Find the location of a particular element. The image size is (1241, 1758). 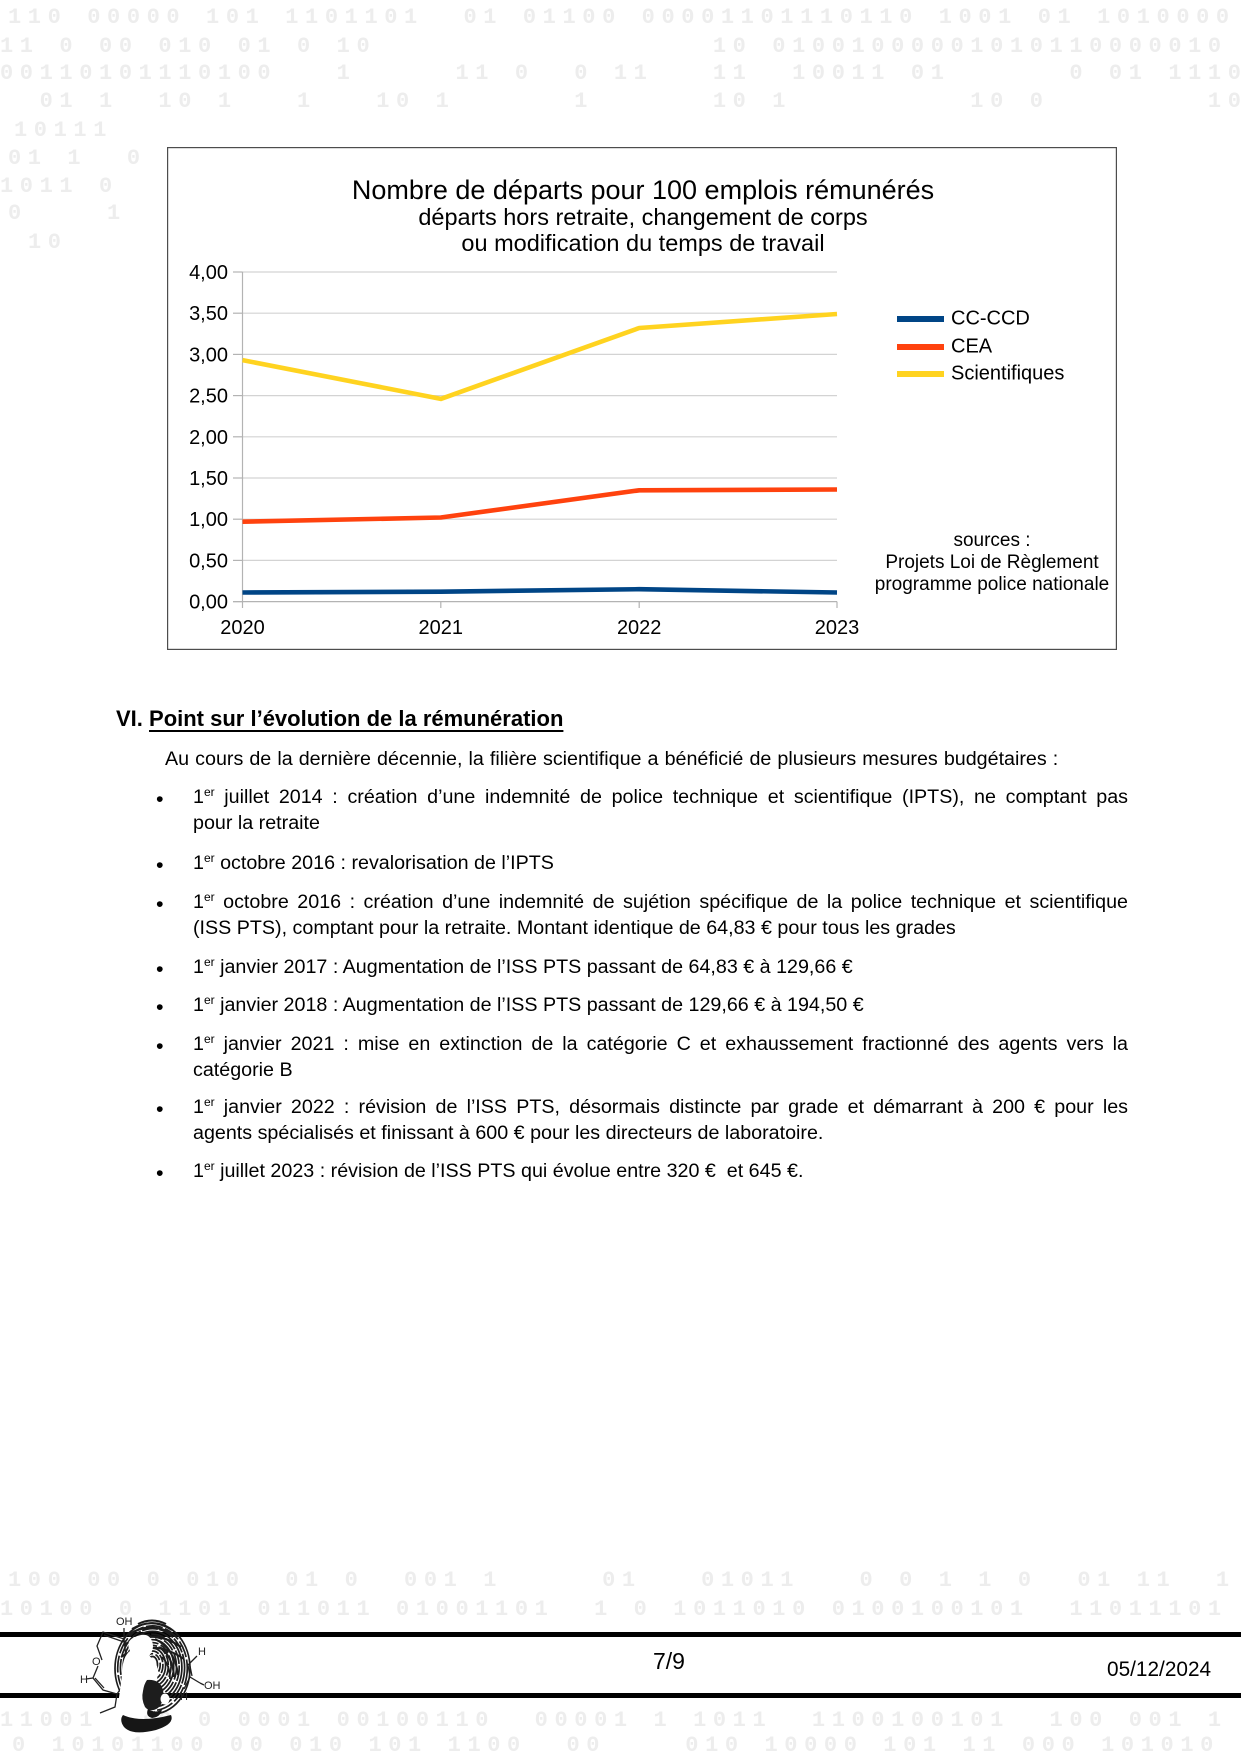

svg-text: 2,50 is located at coordinates (208, 397).